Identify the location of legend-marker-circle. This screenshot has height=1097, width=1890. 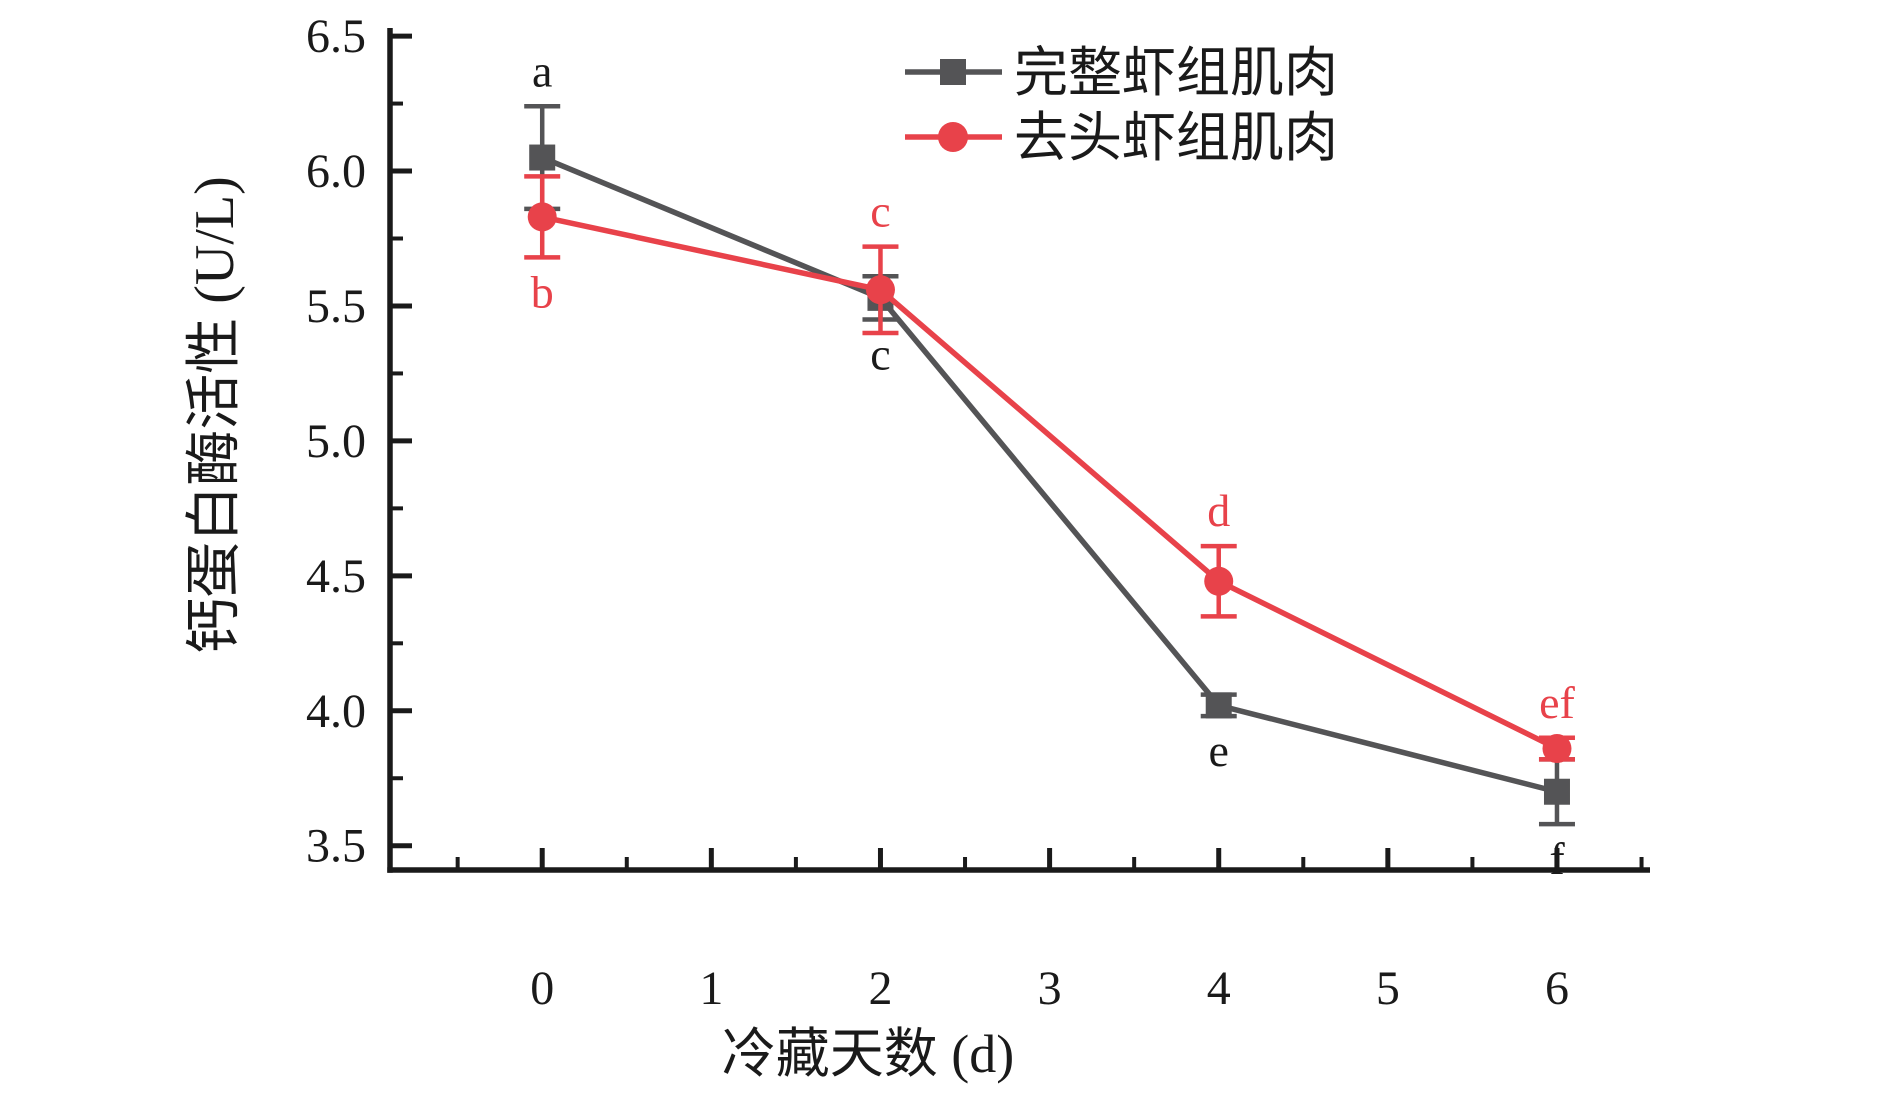
(953, 137).